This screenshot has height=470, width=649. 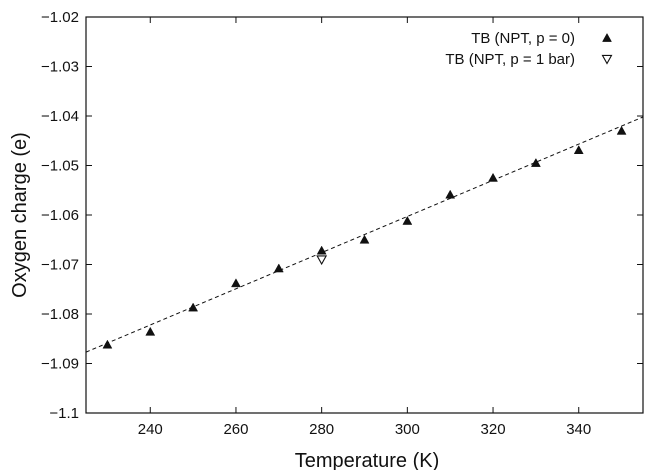 What do you see at coordinates (60, 215) in the screenshot?
I see `y-tick-label: −1.06` at bounding box center [60, 215].